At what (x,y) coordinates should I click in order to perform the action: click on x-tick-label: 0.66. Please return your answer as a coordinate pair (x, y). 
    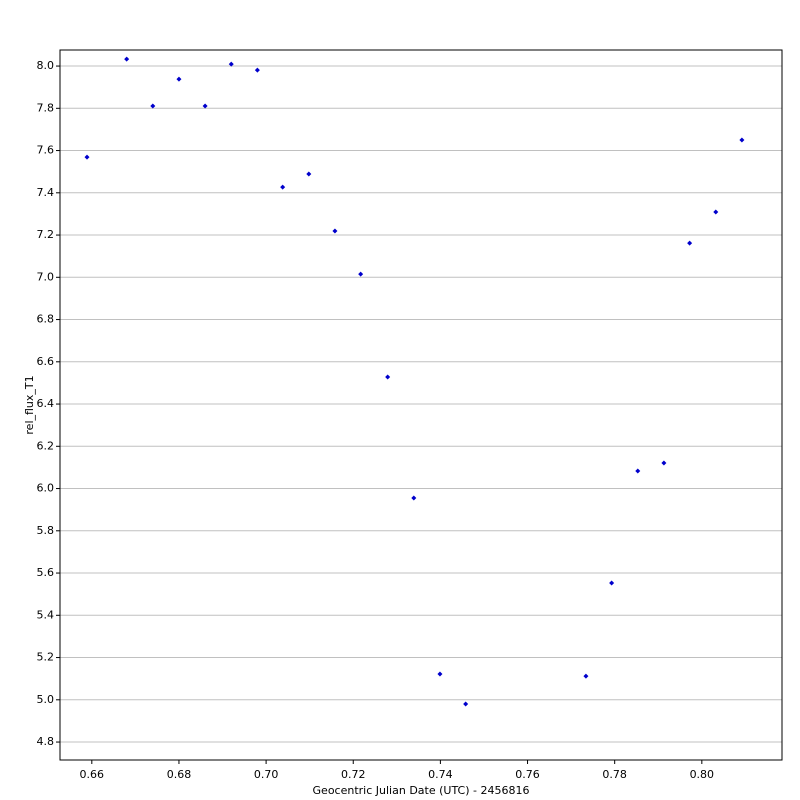
    Looking at the image, I should click on (92, 774).